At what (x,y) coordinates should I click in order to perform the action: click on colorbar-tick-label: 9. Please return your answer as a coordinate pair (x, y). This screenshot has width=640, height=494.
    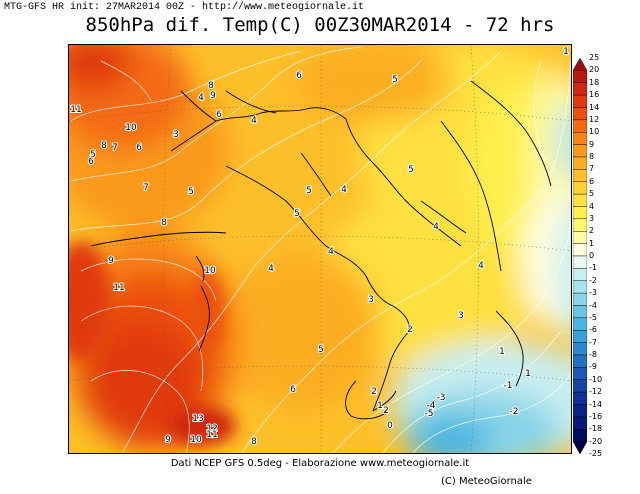
    Looking at the image, I should click on (592, 144).